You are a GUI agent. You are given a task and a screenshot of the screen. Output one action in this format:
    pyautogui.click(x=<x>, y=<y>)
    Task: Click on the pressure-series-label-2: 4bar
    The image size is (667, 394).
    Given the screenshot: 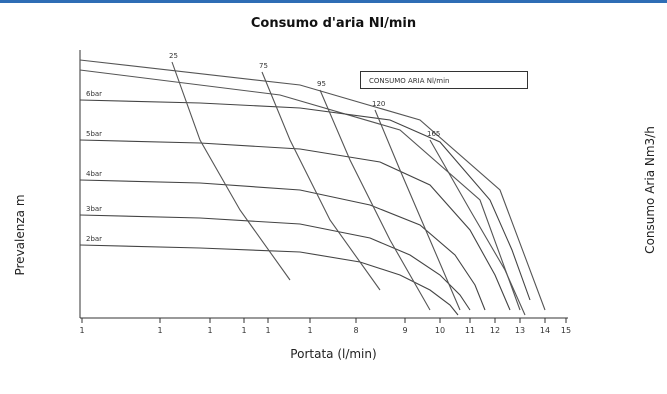 What is the action you would take?
    pyautogui.click(x=94, y=174)
    